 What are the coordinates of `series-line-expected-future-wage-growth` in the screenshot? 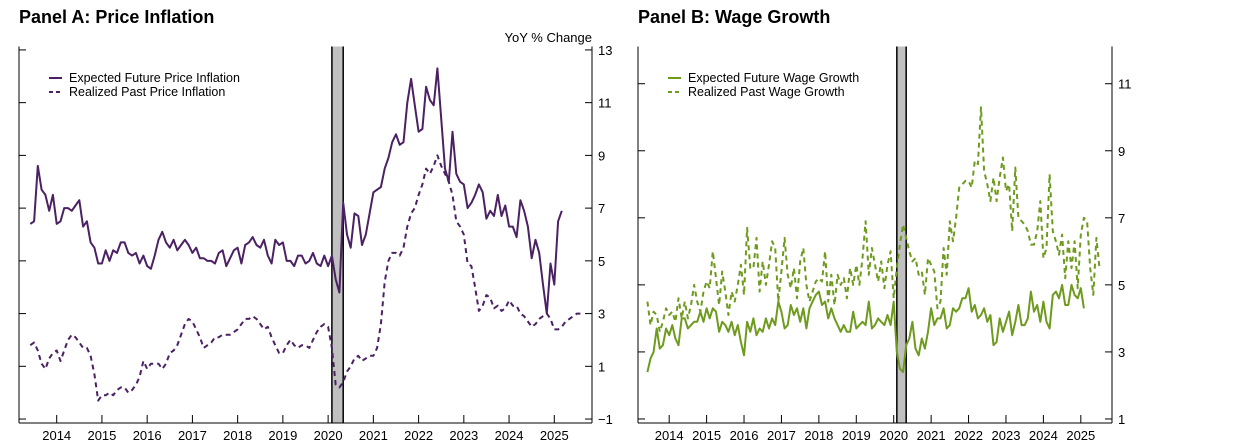 It's located at (865, 328).